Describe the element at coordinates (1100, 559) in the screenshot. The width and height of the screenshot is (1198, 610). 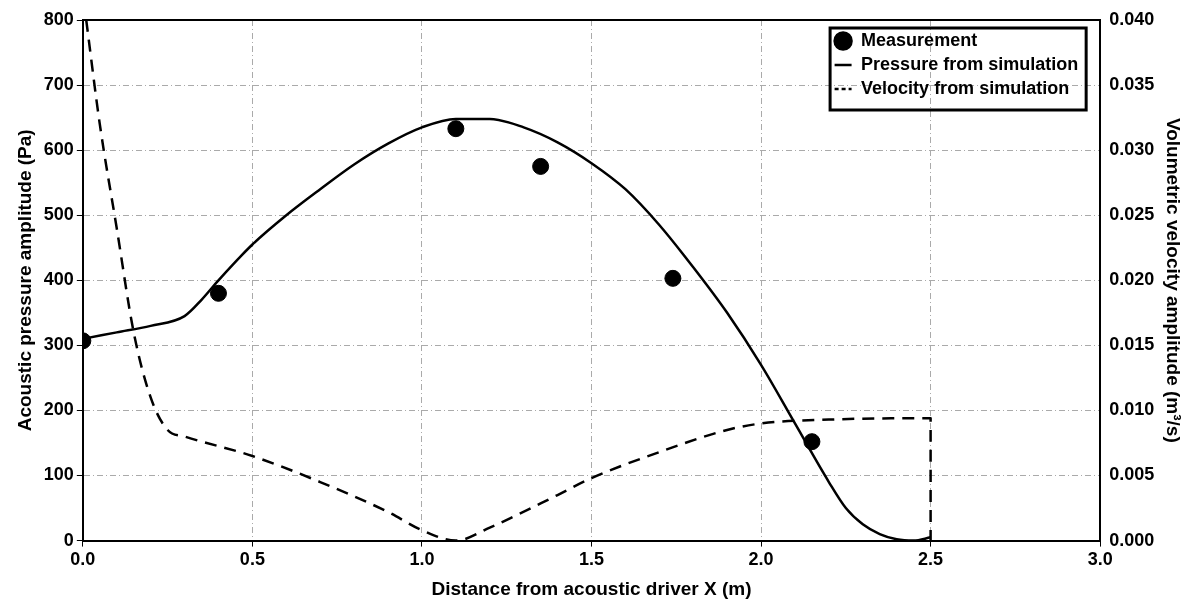
I see `x-tick-label: 3.0` at that location.